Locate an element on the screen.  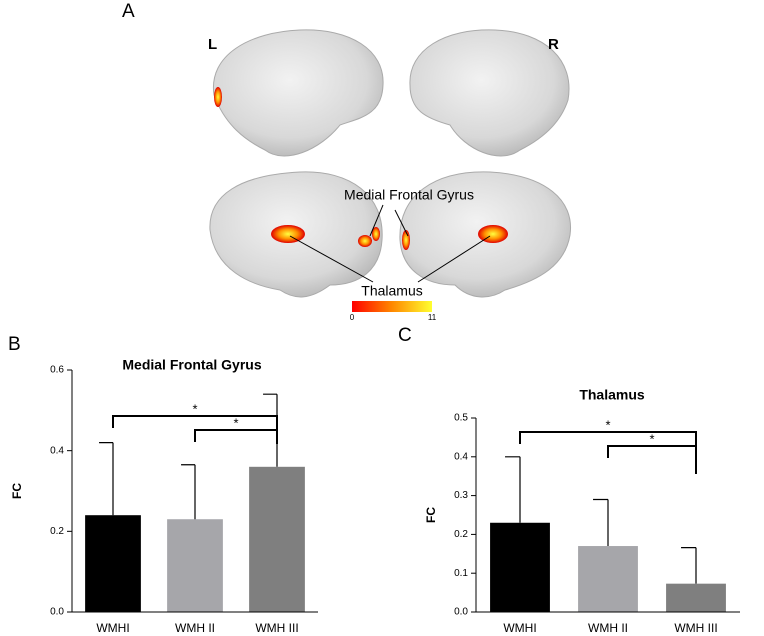
arrows is located at coordinates (390, 243).